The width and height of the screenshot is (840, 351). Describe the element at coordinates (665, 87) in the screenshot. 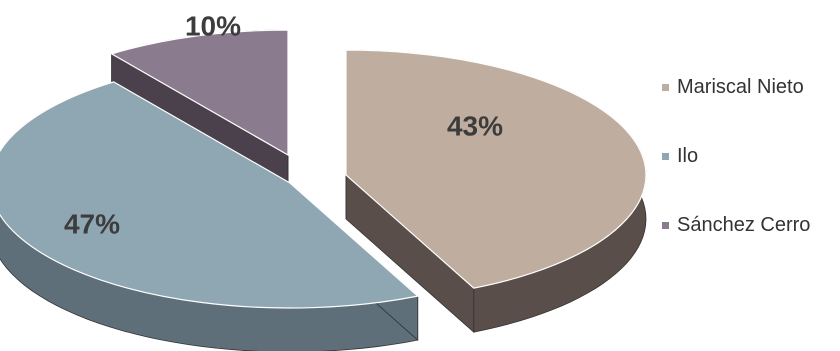

I see `legend-swatch-mariscal-nieto` at that location.